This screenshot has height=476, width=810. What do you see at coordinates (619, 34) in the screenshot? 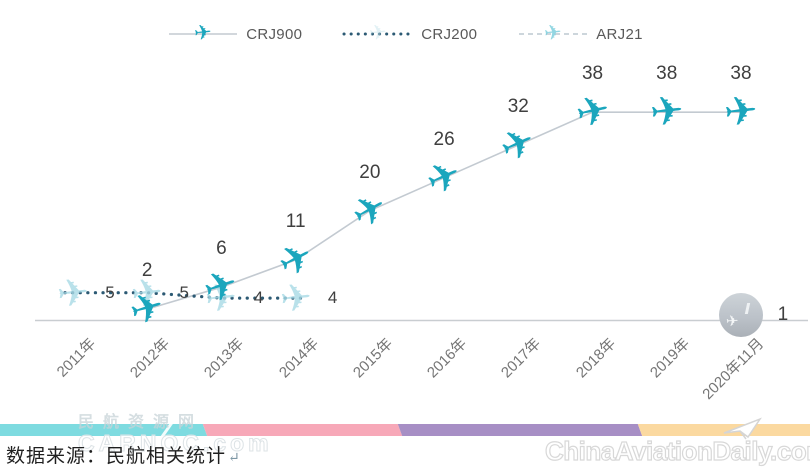
I see `legend-label: ARJ21` at bounding box center [619, 34].